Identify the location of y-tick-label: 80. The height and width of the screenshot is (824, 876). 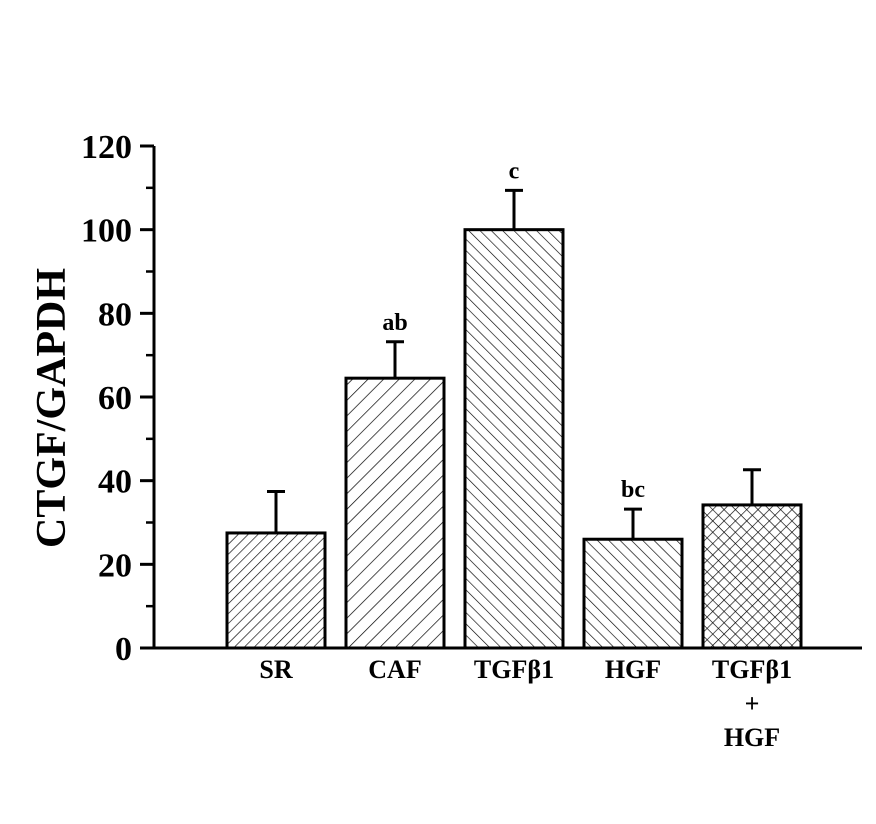
(115, 314).